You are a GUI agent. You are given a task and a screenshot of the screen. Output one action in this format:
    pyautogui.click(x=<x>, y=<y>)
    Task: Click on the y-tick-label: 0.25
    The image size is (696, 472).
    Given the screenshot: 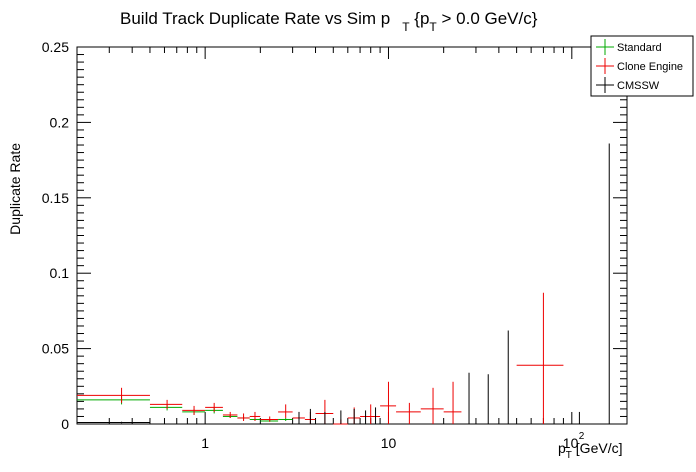 What is the action you would take?
    pyautogui.click(x=55, y=47)
    